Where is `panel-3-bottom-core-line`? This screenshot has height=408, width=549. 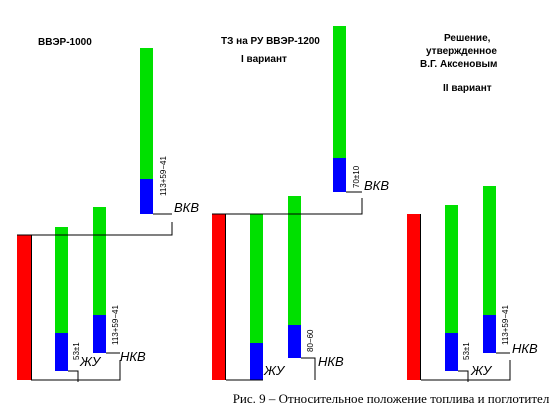 panel-3-bottom-core-line is located at coordinates (466, 370).